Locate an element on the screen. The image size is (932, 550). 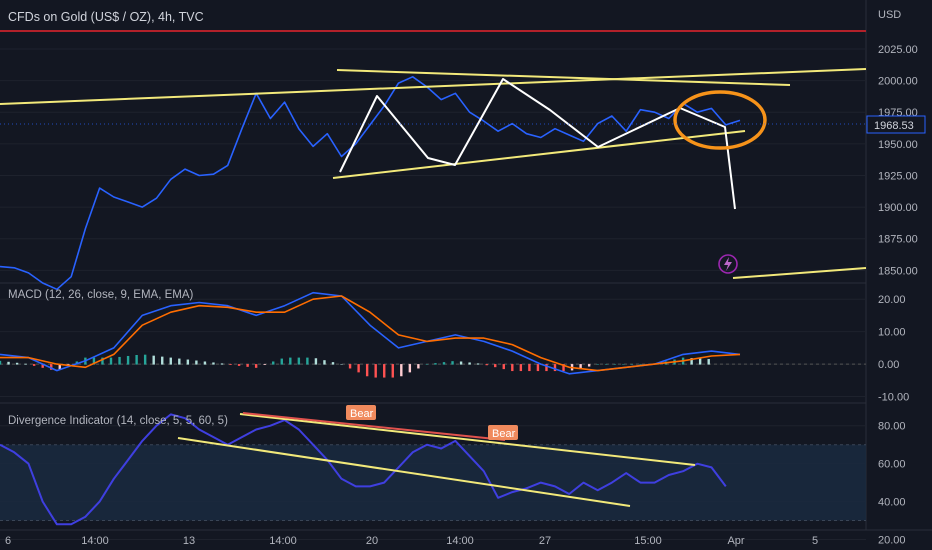
lightning-icon is located at coordinates (728, 264).